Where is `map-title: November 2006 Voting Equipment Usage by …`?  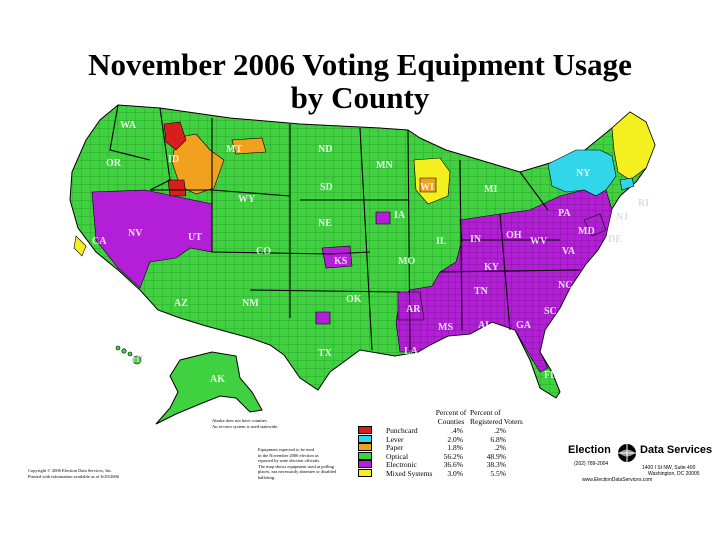
map-title: November 2006 Voting Equipment Usage by … is located at coordinates (360, 81).